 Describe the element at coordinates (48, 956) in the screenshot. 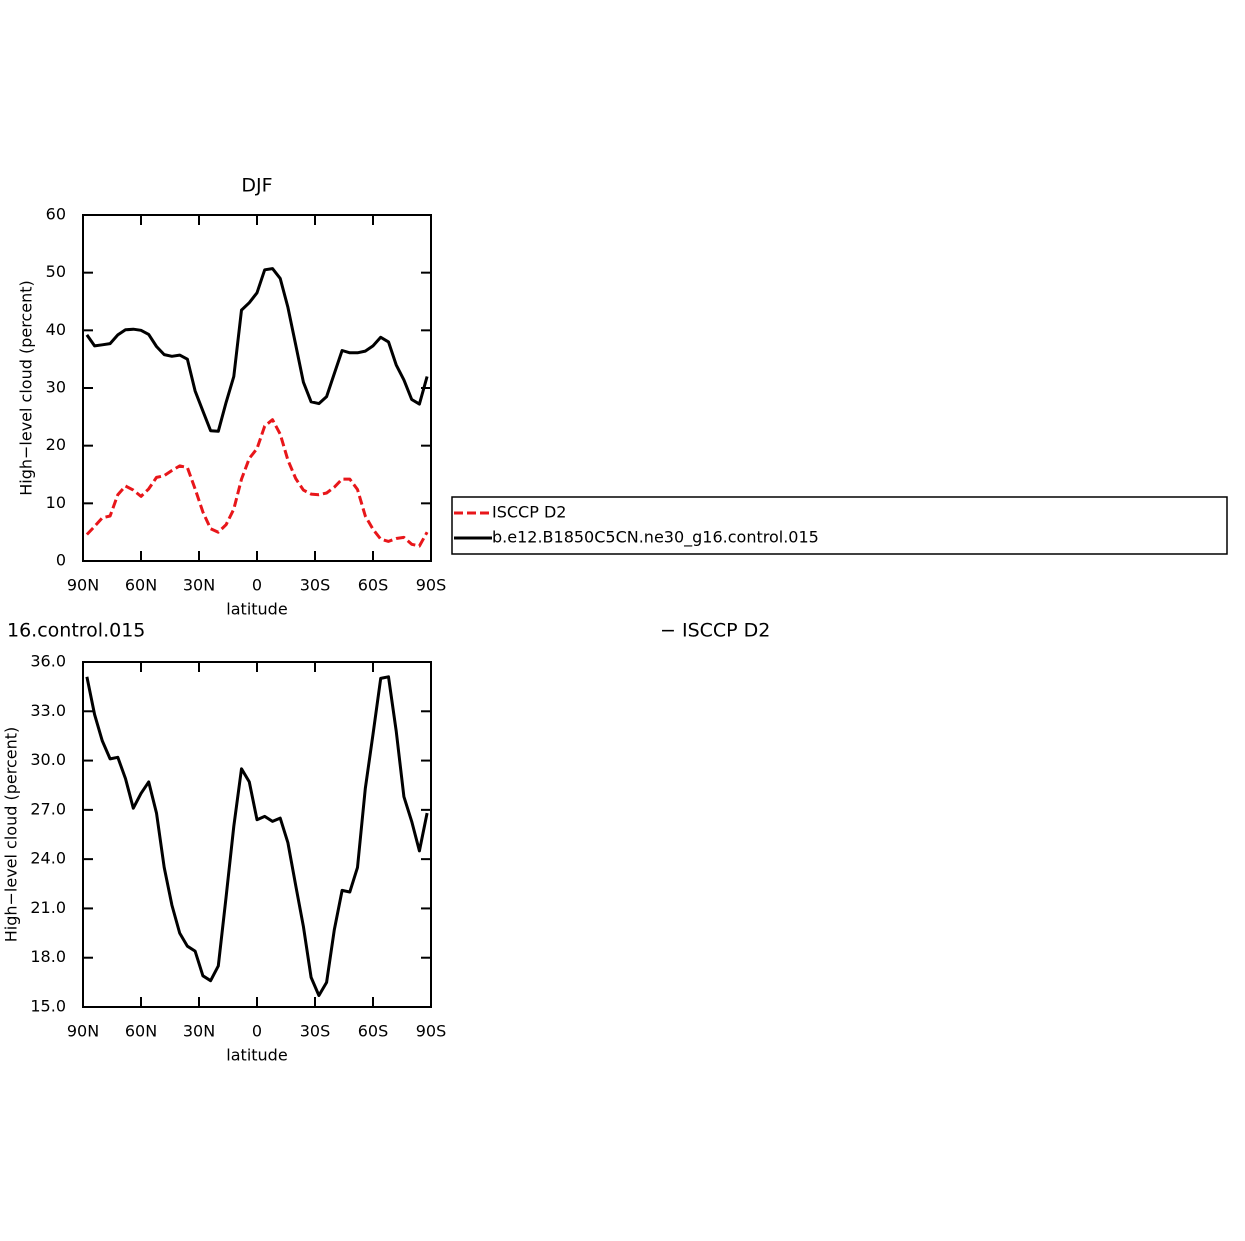

I see `y-tick-label: 18.0` at that location.